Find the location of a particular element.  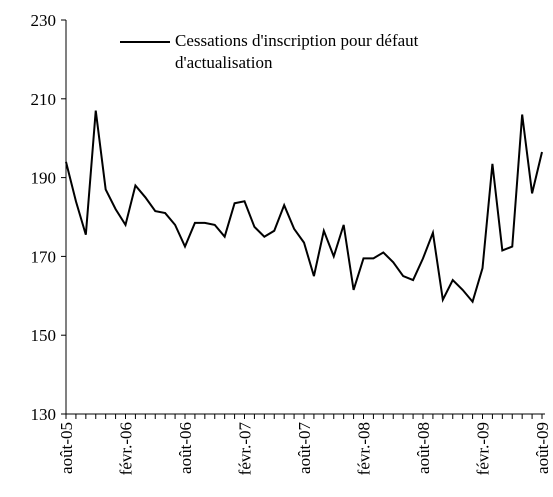

x-tick-label: août-08 is located at coordinates (423, 448).